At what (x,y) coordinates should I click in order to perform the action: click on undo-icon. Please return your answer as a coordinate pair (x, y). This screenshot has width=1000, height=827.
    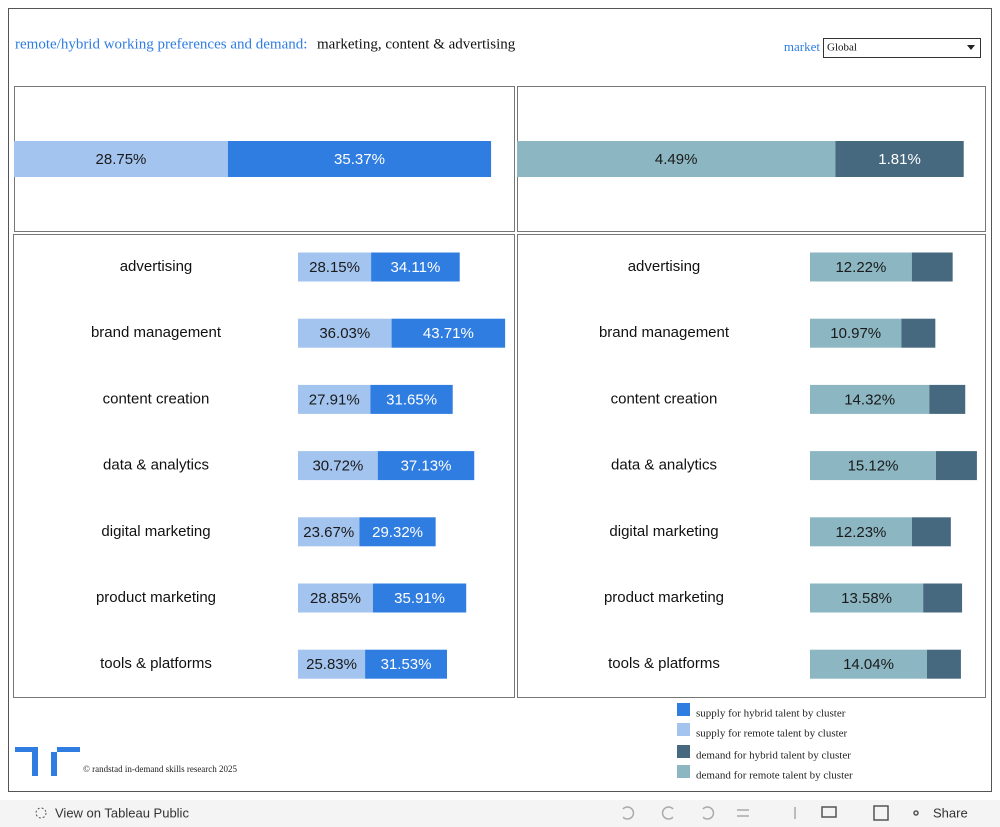
    Looking at the image, I should click on (628, 813).